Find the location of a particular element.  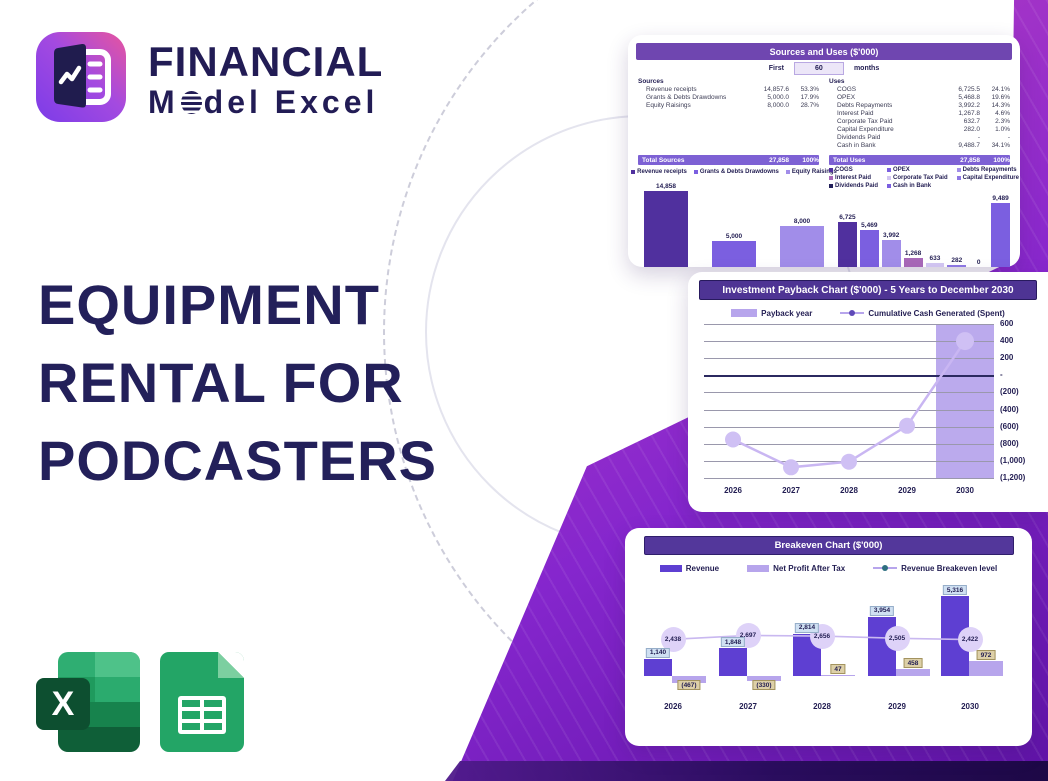

bar-column: 3,992 is located at coordinates (891, 249).